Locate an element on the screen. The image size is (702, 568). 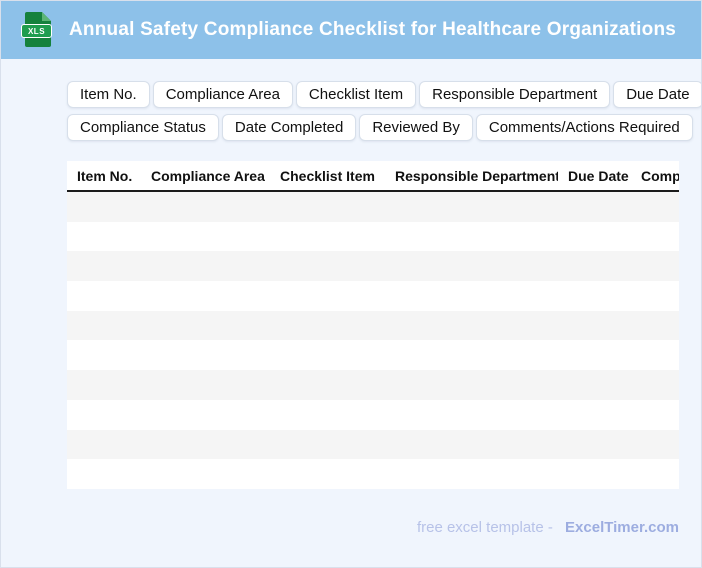
column-header-compliance-area: Compliance Area is located at coordinates (208, 176).